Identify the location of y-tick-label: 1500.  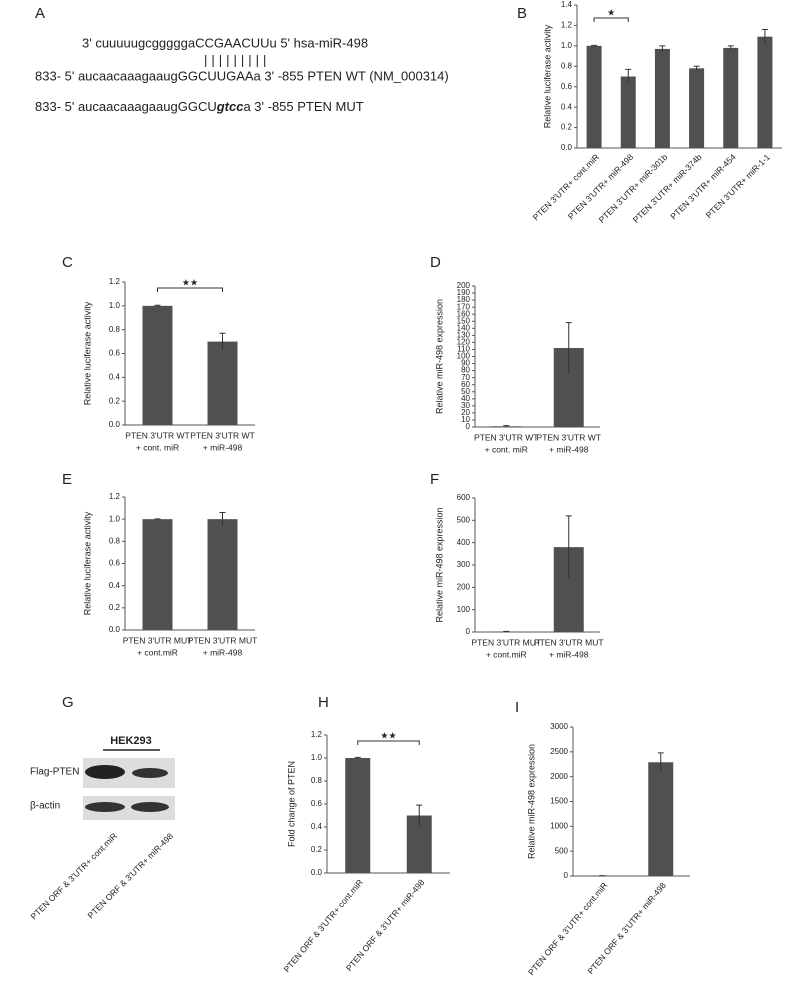
(559, 801).